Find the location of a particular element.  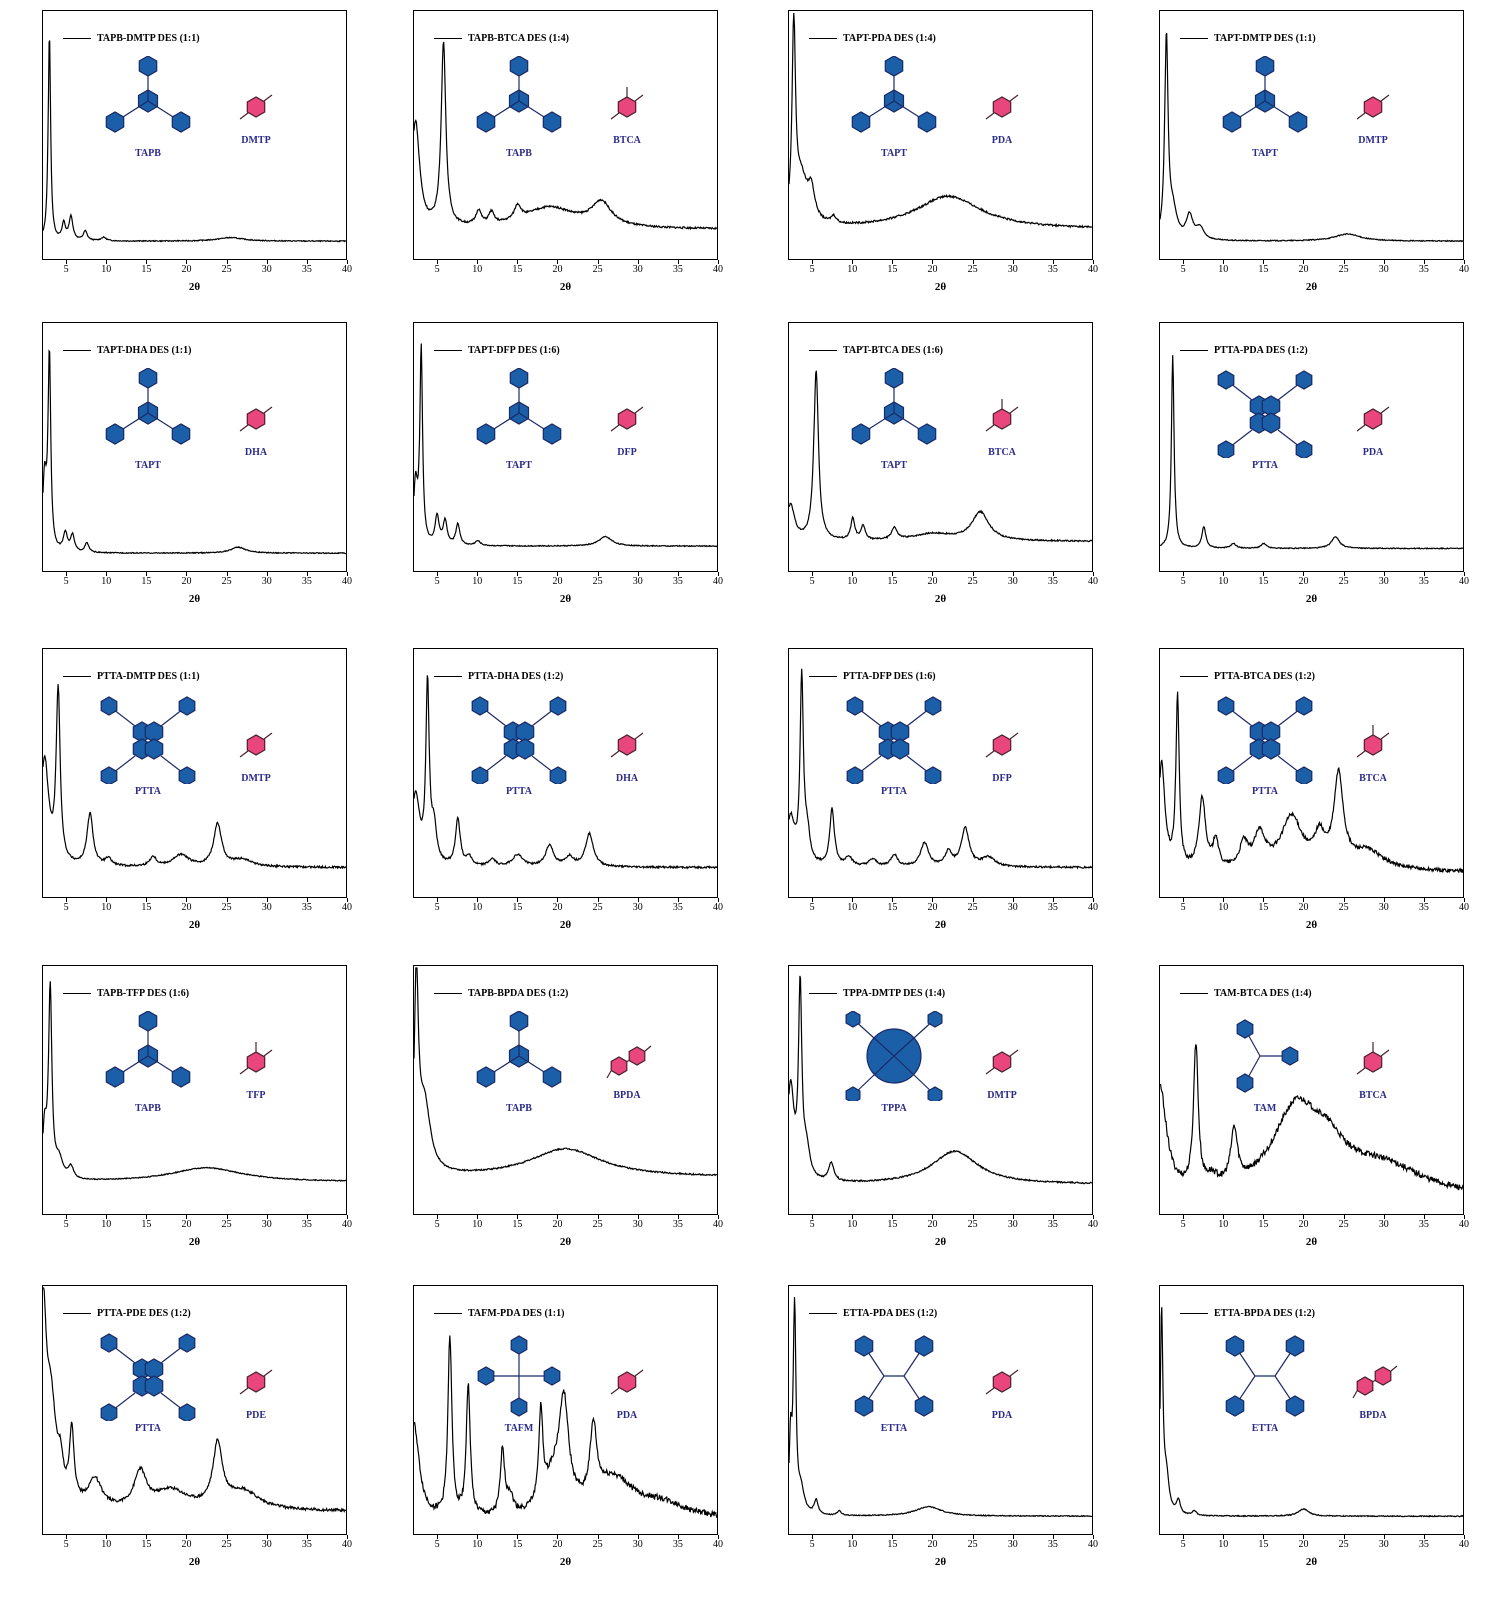

benzene-tricarbaldehyde-icon is located at coordinates (1373, 741).